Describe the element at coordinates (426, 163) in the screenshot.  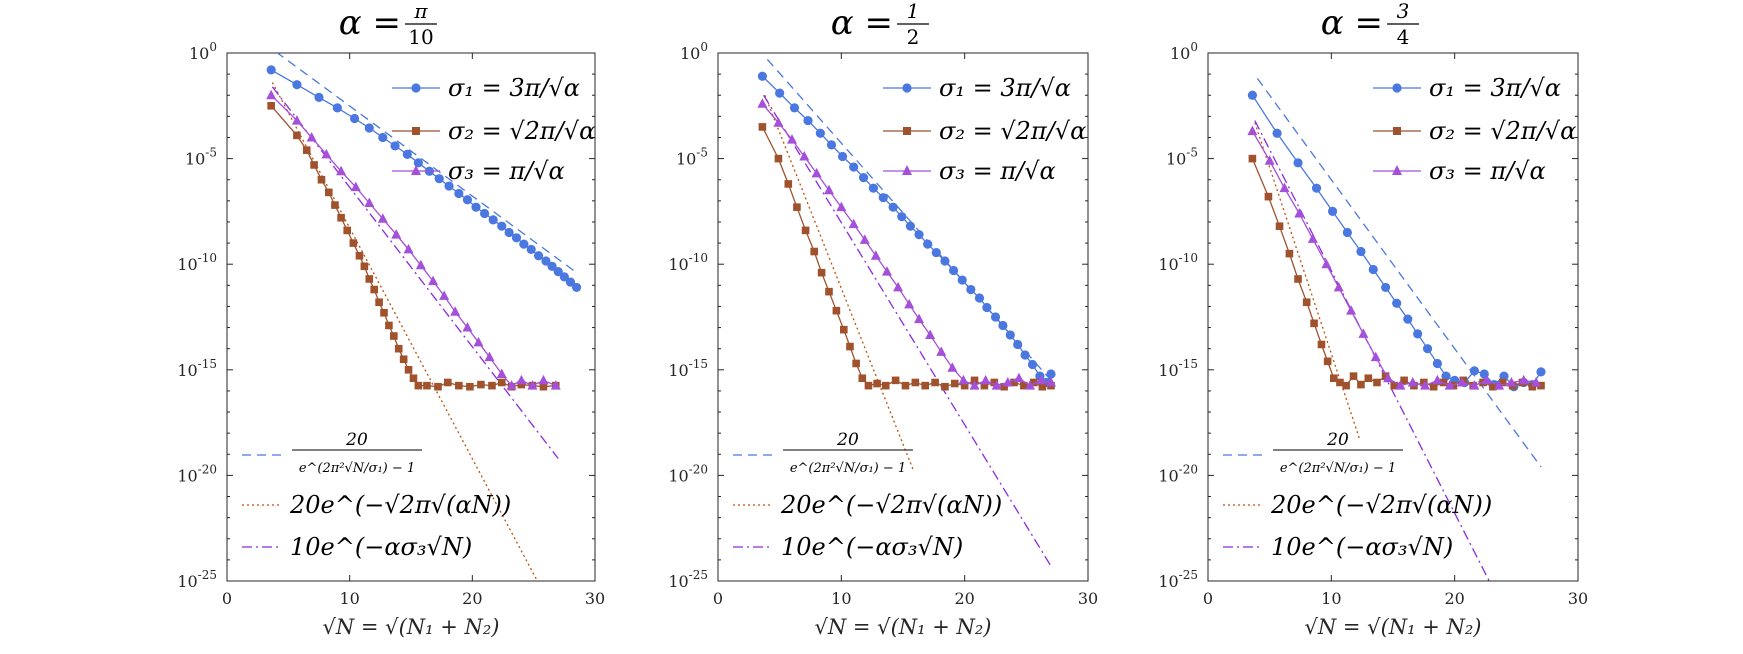
I see `bound1-line` at that location.